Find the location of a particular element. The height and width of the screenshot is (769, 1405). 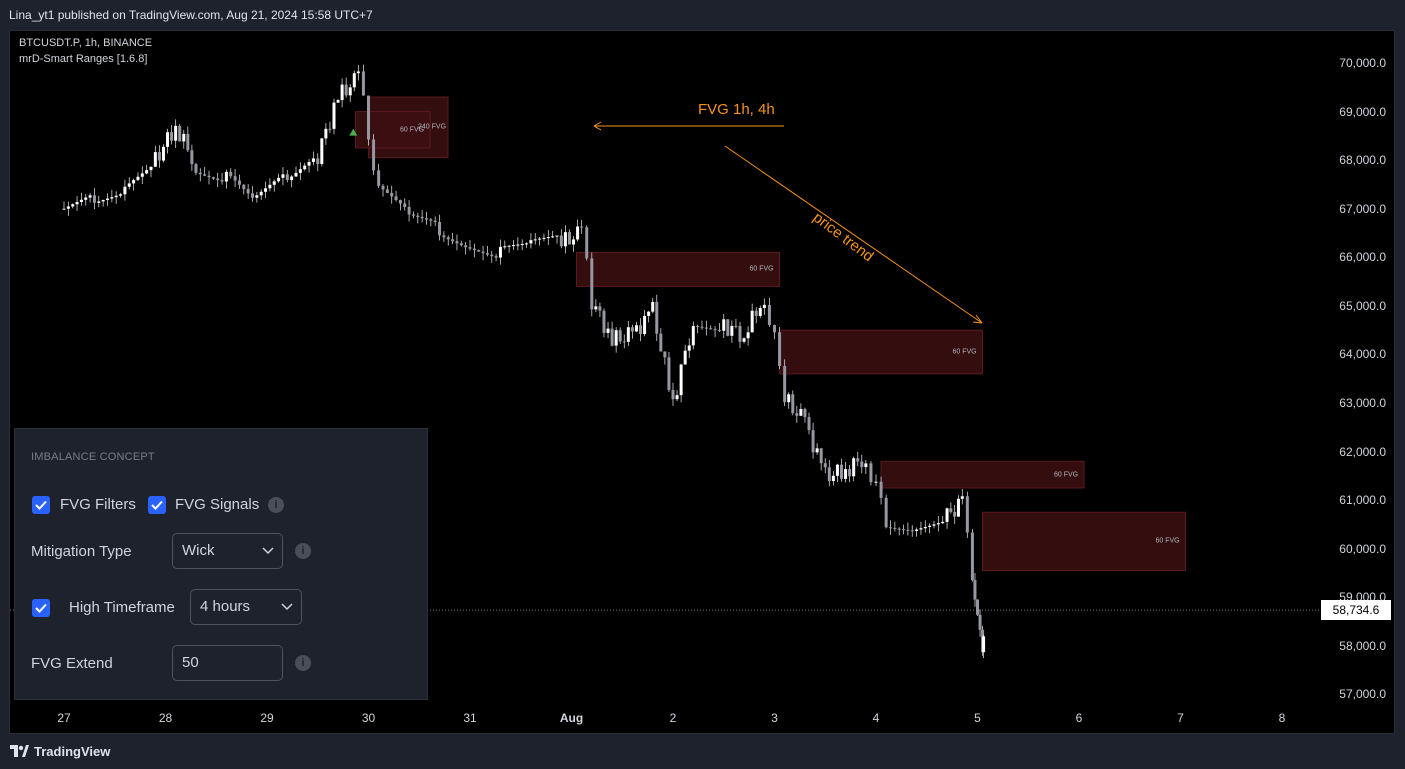

fvg-extend-input: 50 is located at coordinates (227, 663).